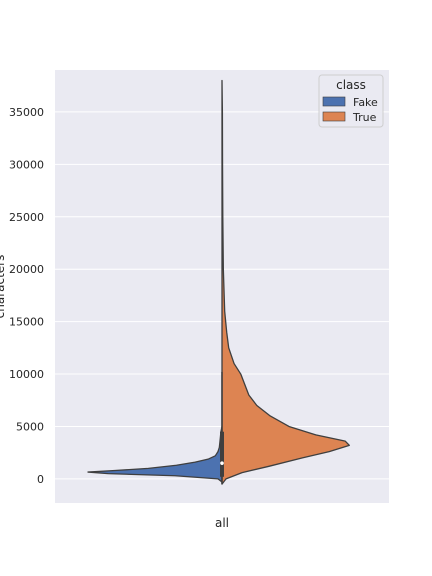 The width and height of the screenshot is (432, 576). Describe the element at coordinates (334, 101) in the screenshot. I see `legend-swatch-fake` at that location.